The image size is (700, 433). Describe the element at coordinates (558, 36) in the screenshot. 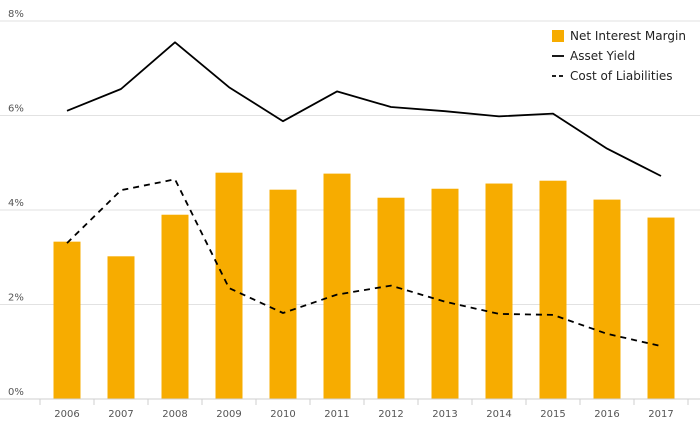

I see `legend-swatch` at that location.